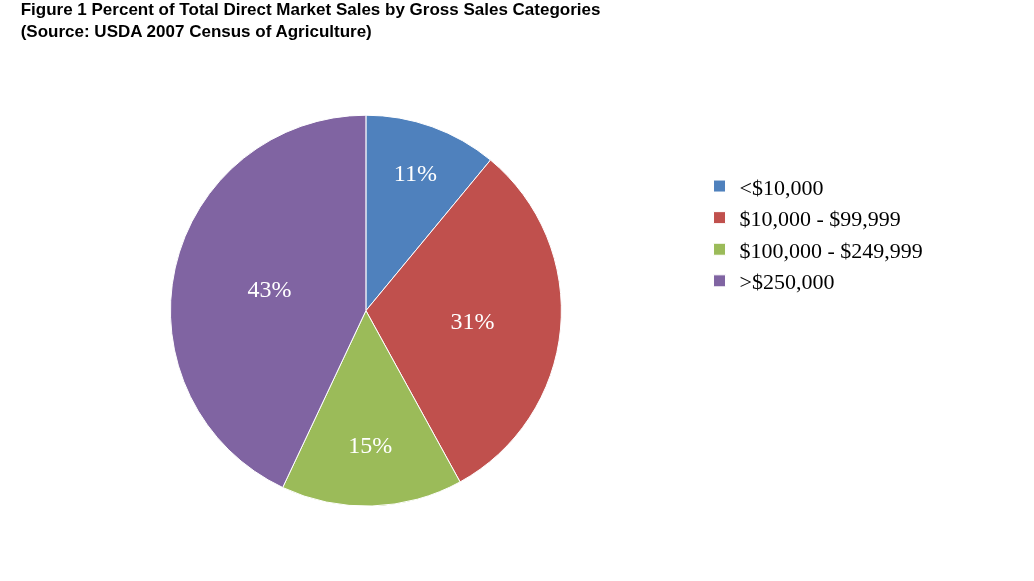 The image size is (1034, 581). I want to click on data-label: 43%, so click(269, 289).